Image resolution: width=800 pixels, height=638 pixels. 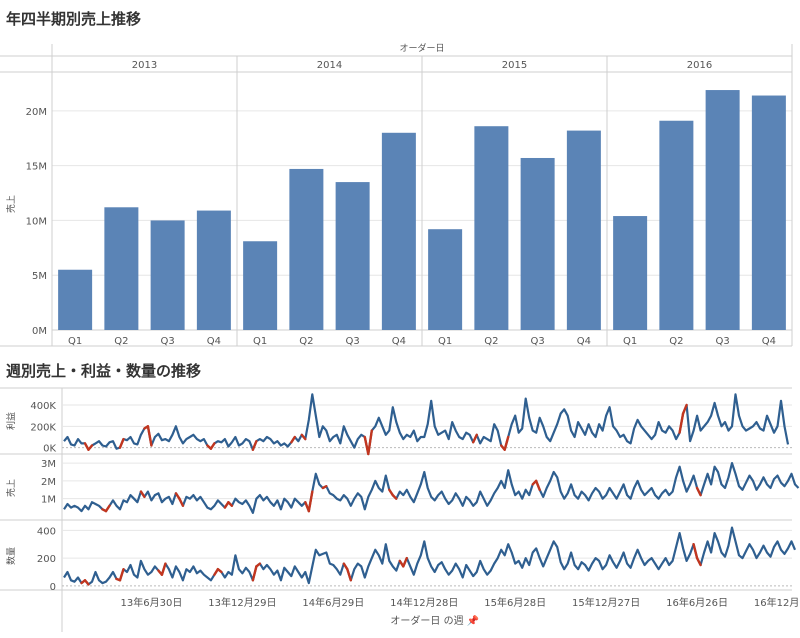 I want to click on x-header-label: オーダー日, so click(x=421, y=48).